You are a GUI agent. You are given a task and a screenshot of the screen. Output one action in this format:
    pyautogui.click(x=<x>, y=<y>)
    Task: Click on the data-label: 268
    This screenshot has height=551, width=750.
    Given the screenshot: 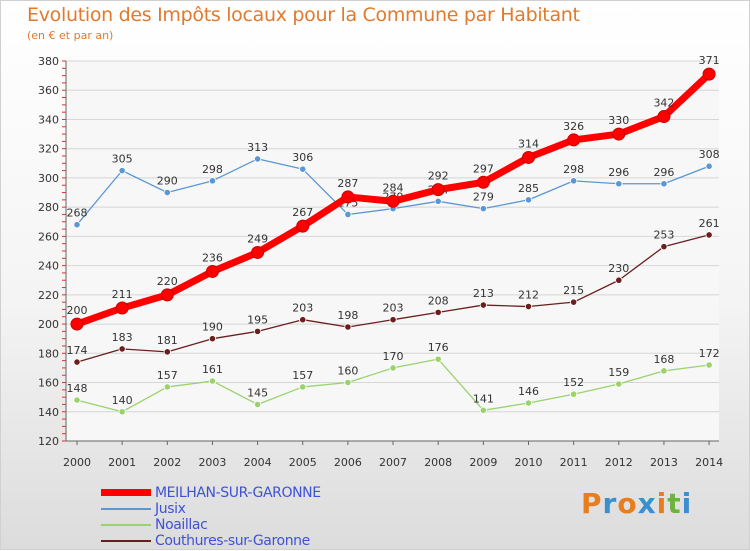 What is the action you would take?
    pyautogui.click(x=77, y=213)
    